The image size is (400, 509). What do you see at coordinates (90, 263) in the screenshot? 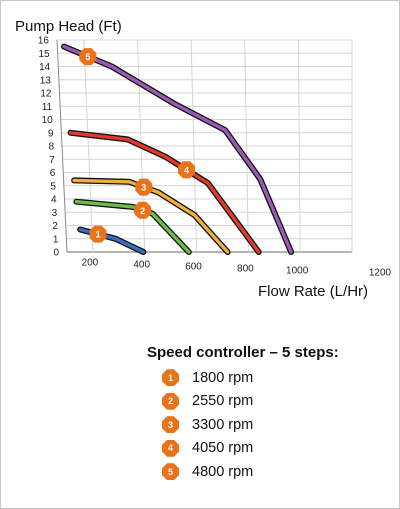
I see `x-tick-label: 200` at bounding box center [90, 263].